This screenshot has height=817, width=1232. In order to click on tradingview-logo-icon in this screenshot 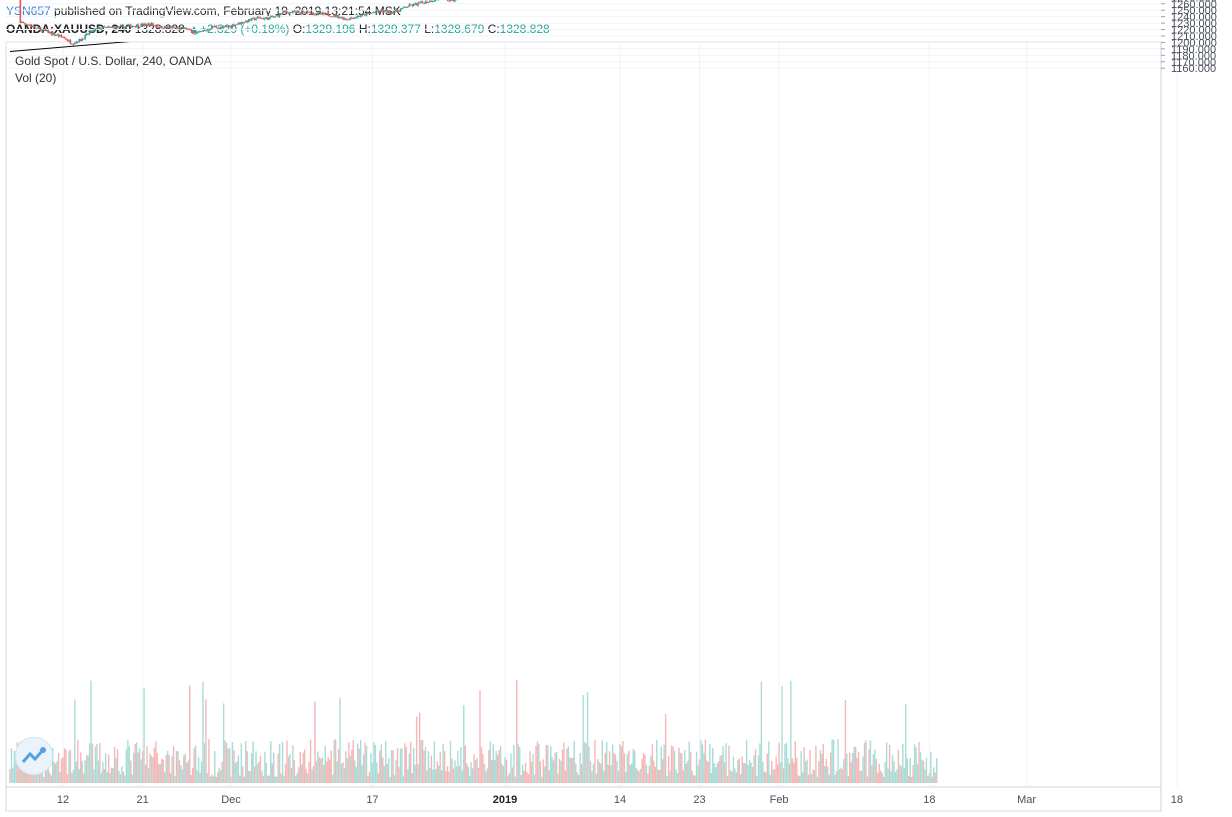, I will do `click(34, 756)`.